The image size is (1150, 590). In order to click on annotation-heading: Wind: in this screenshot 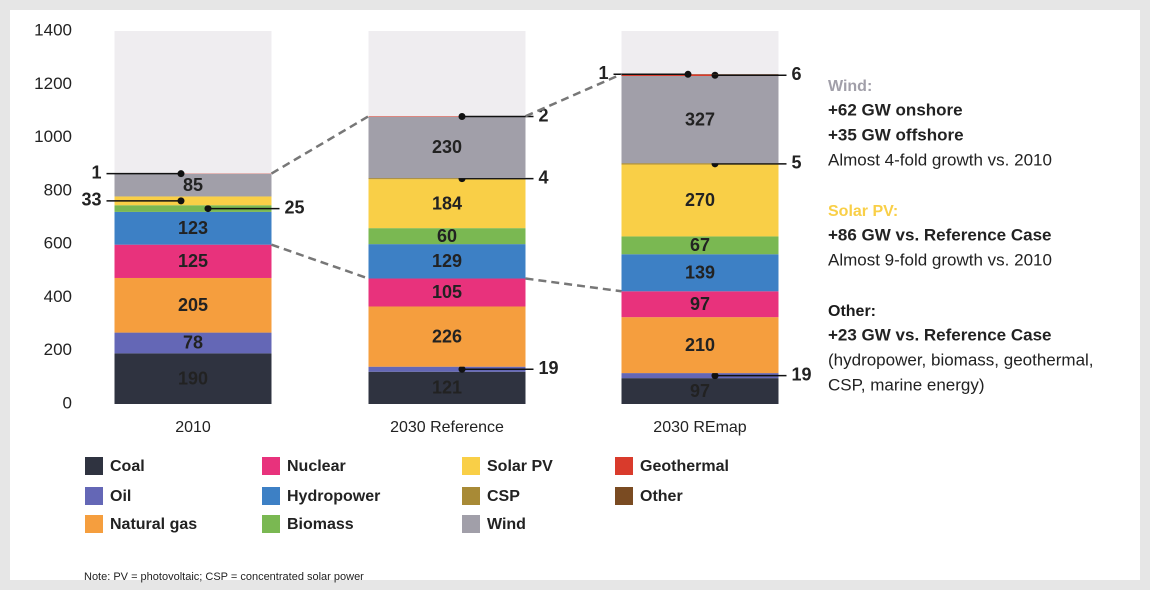, I will do `click(850, 86)`.